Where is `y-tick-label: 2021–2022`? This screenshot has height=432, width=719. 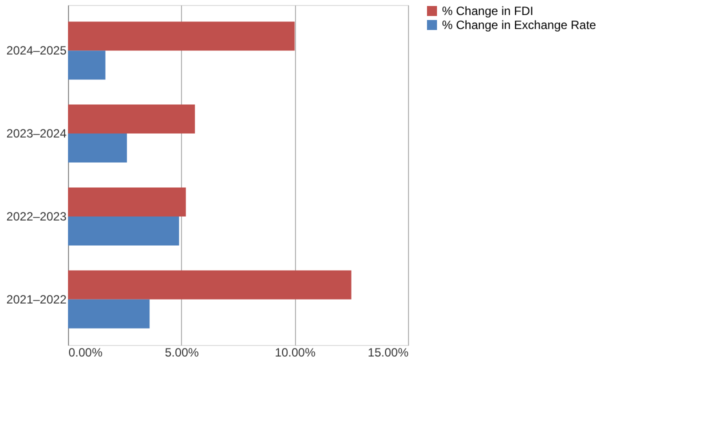
y-tick-label: 2021–2022 is located at coordinates (36, 299).